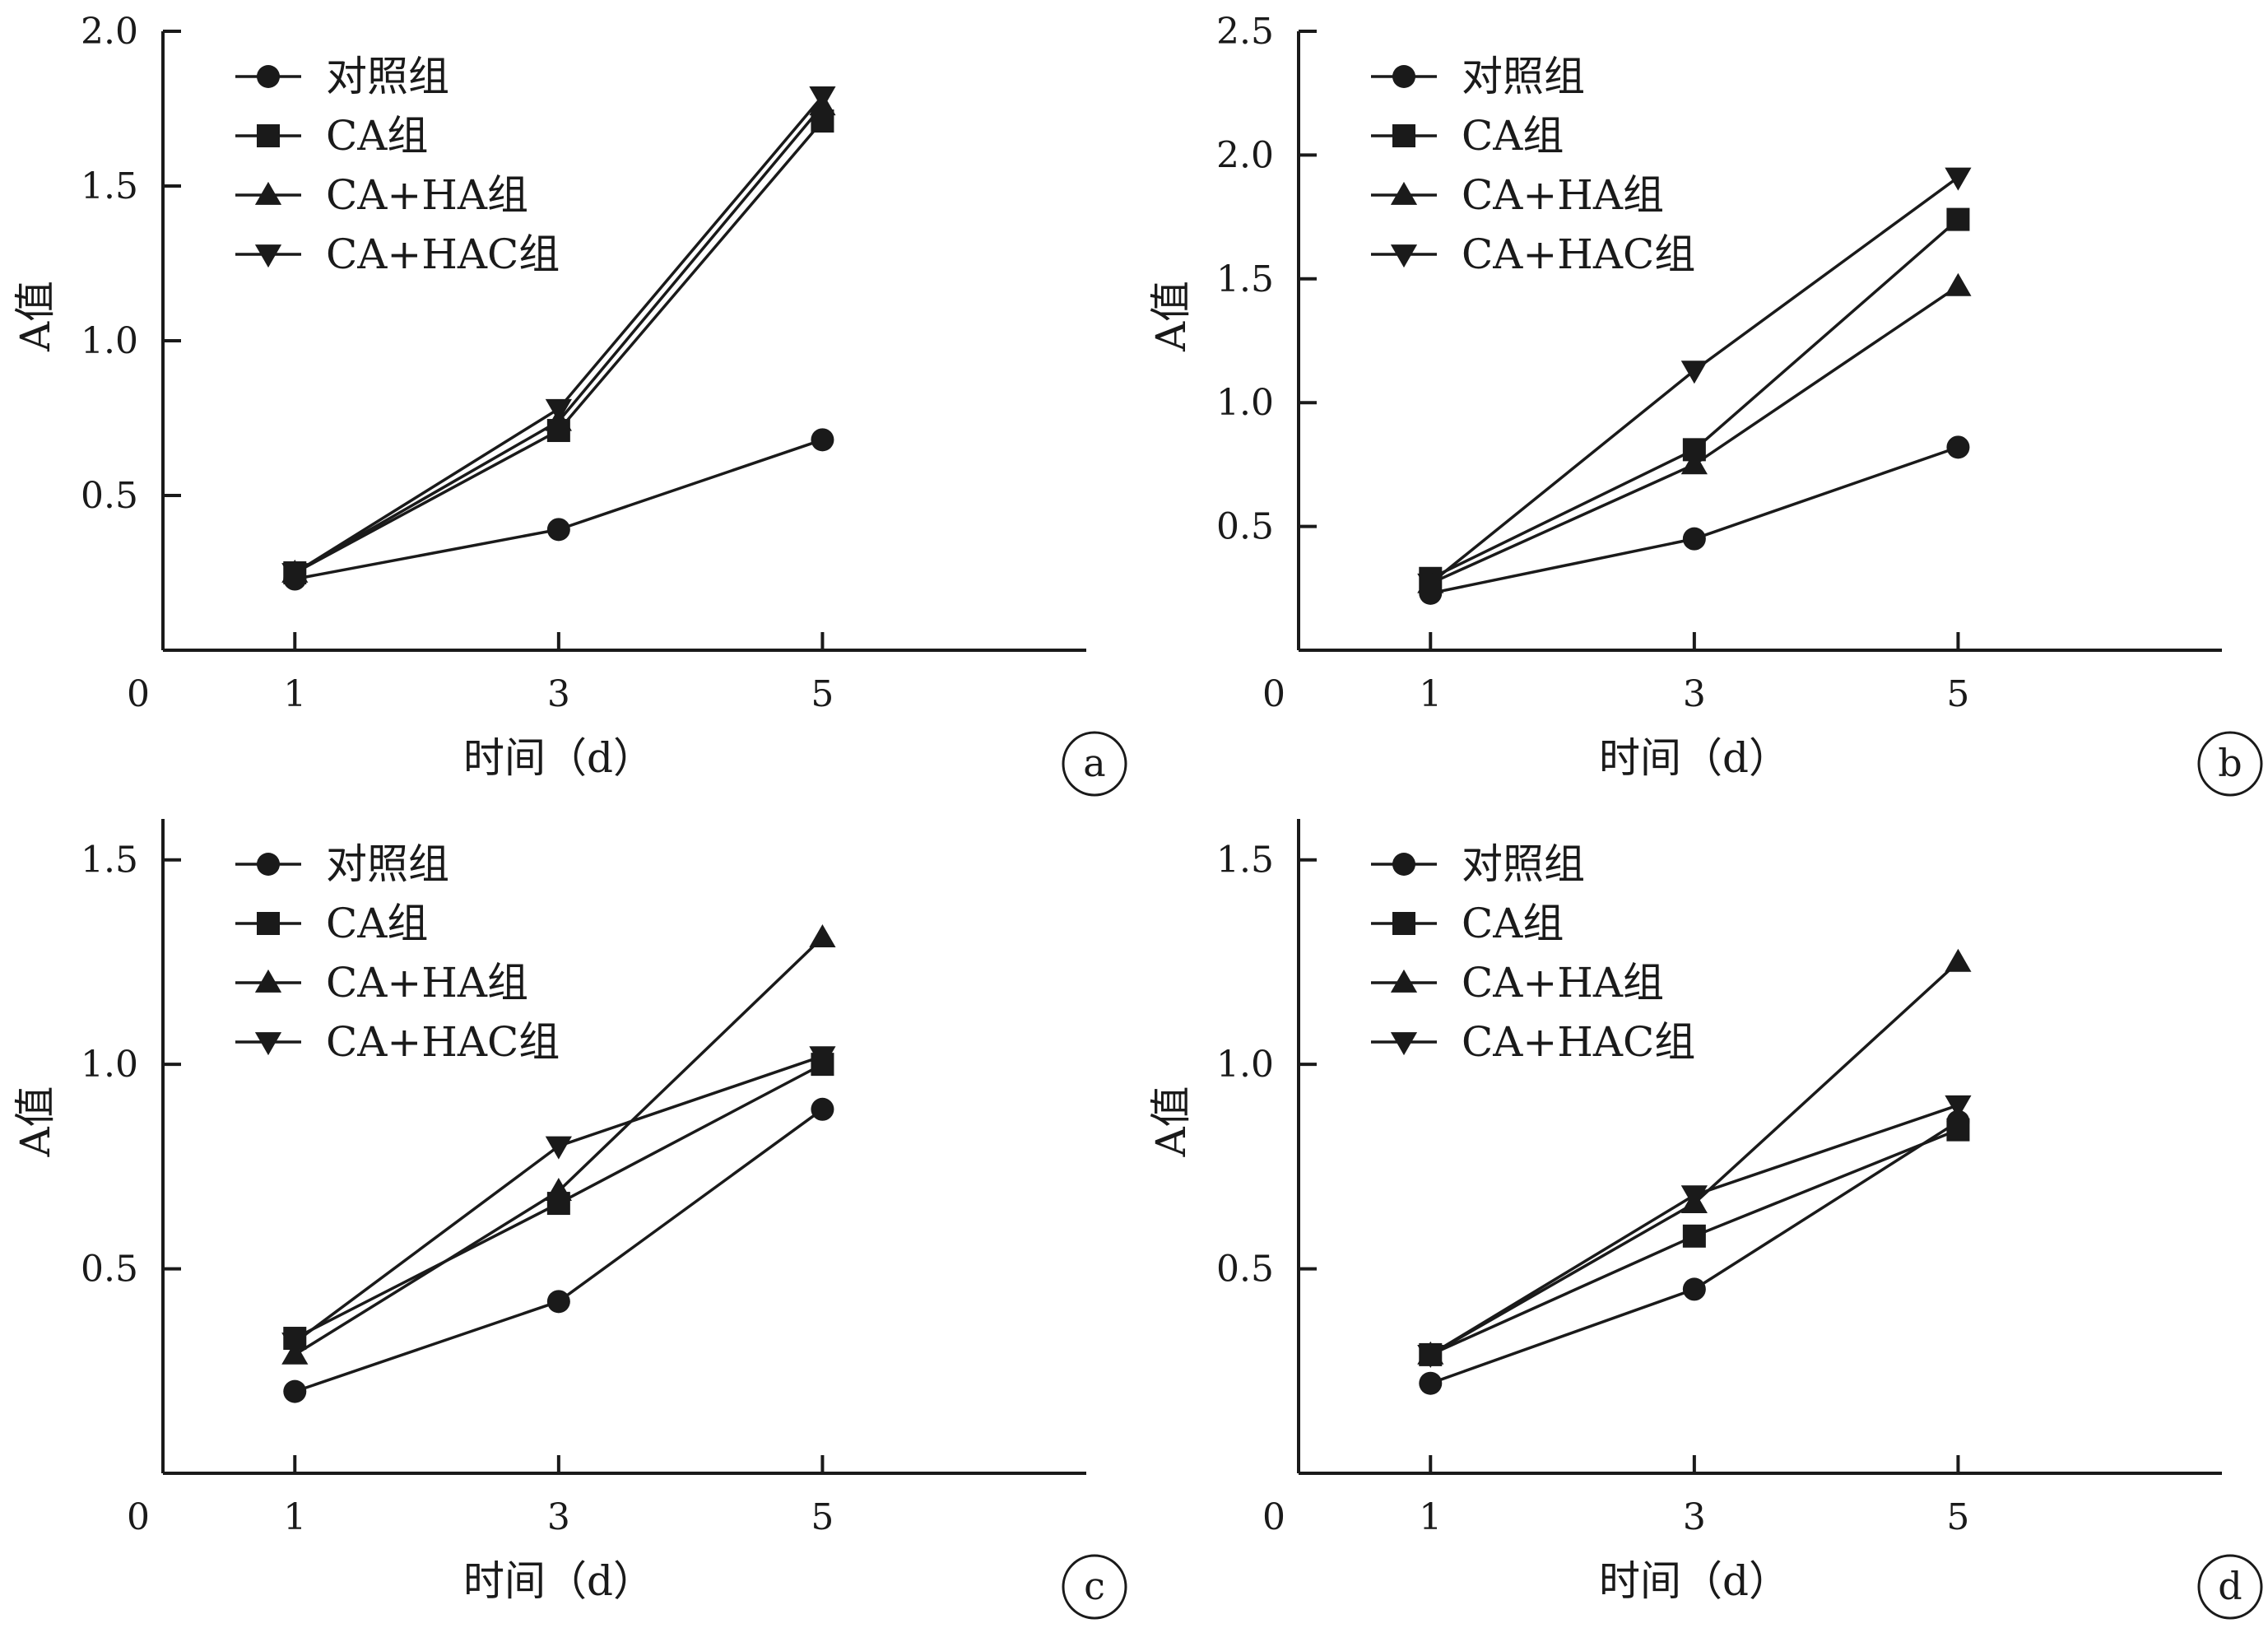 This screenshot has width=2268, height=1628. I want to click on panel-label: d, so click(2230, 1586).